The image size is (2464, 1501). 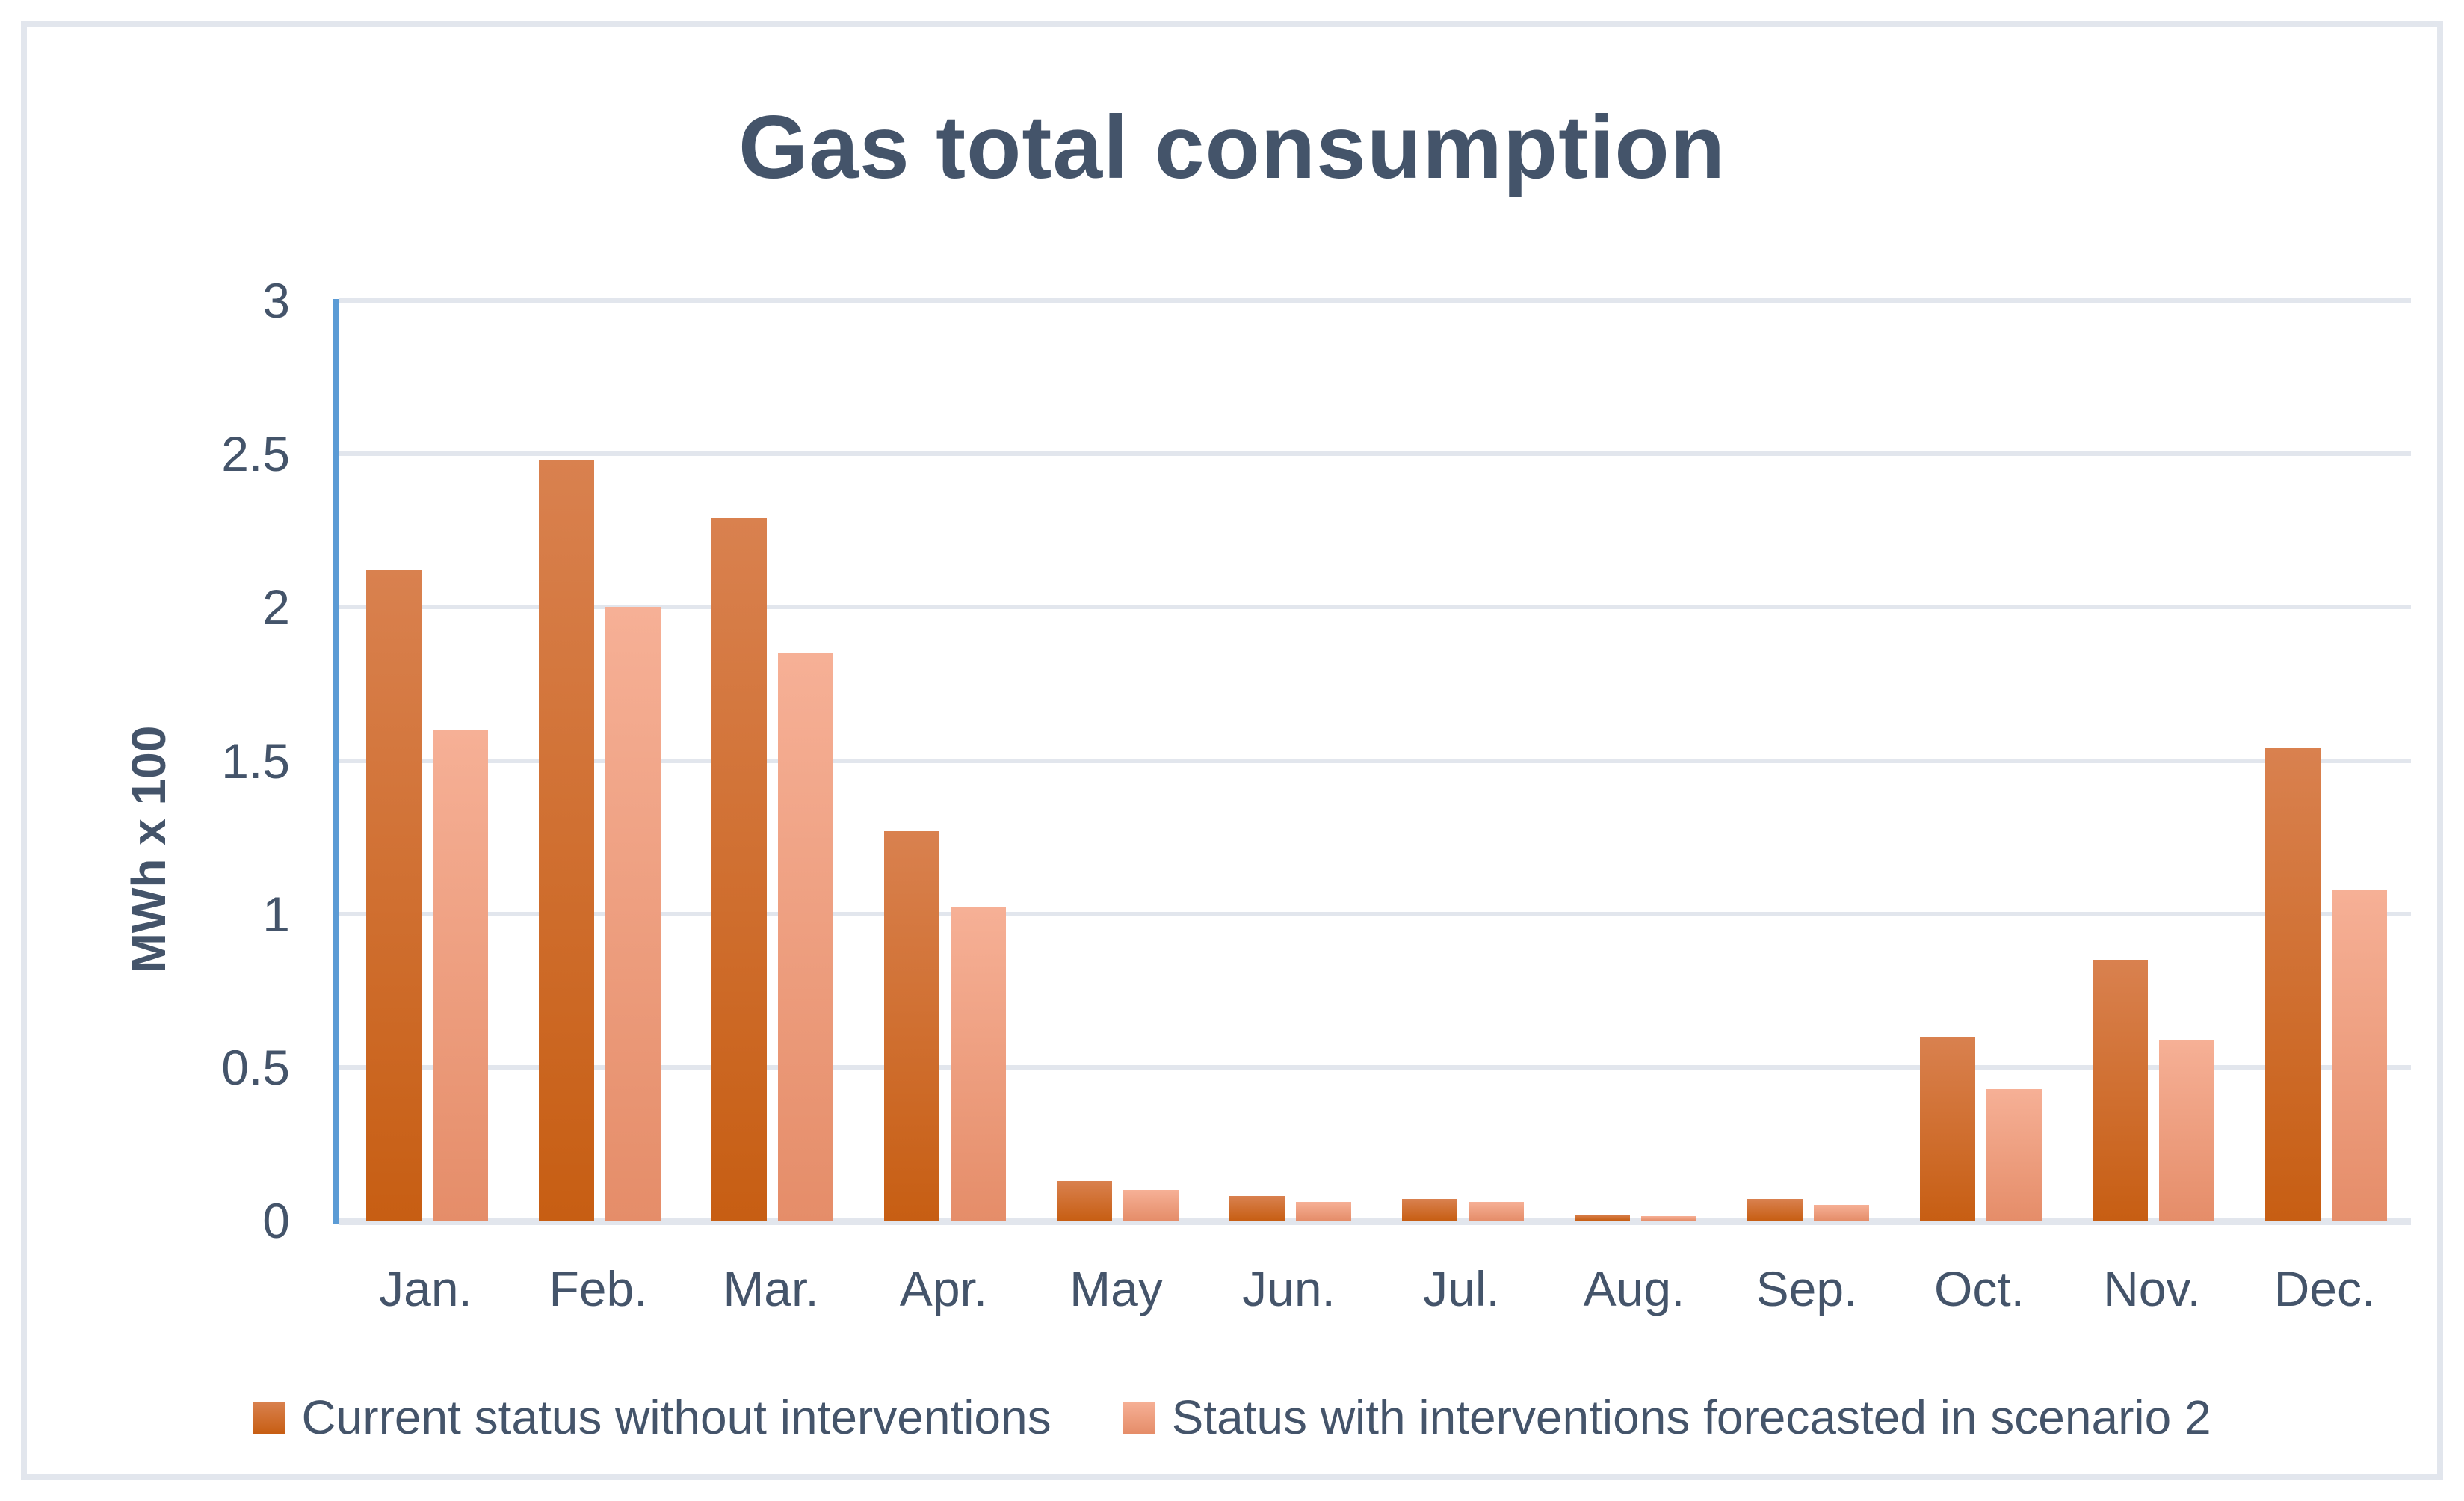 I want to click on x-axis-tick-label: Sep., so click(x=1807, y=1288).